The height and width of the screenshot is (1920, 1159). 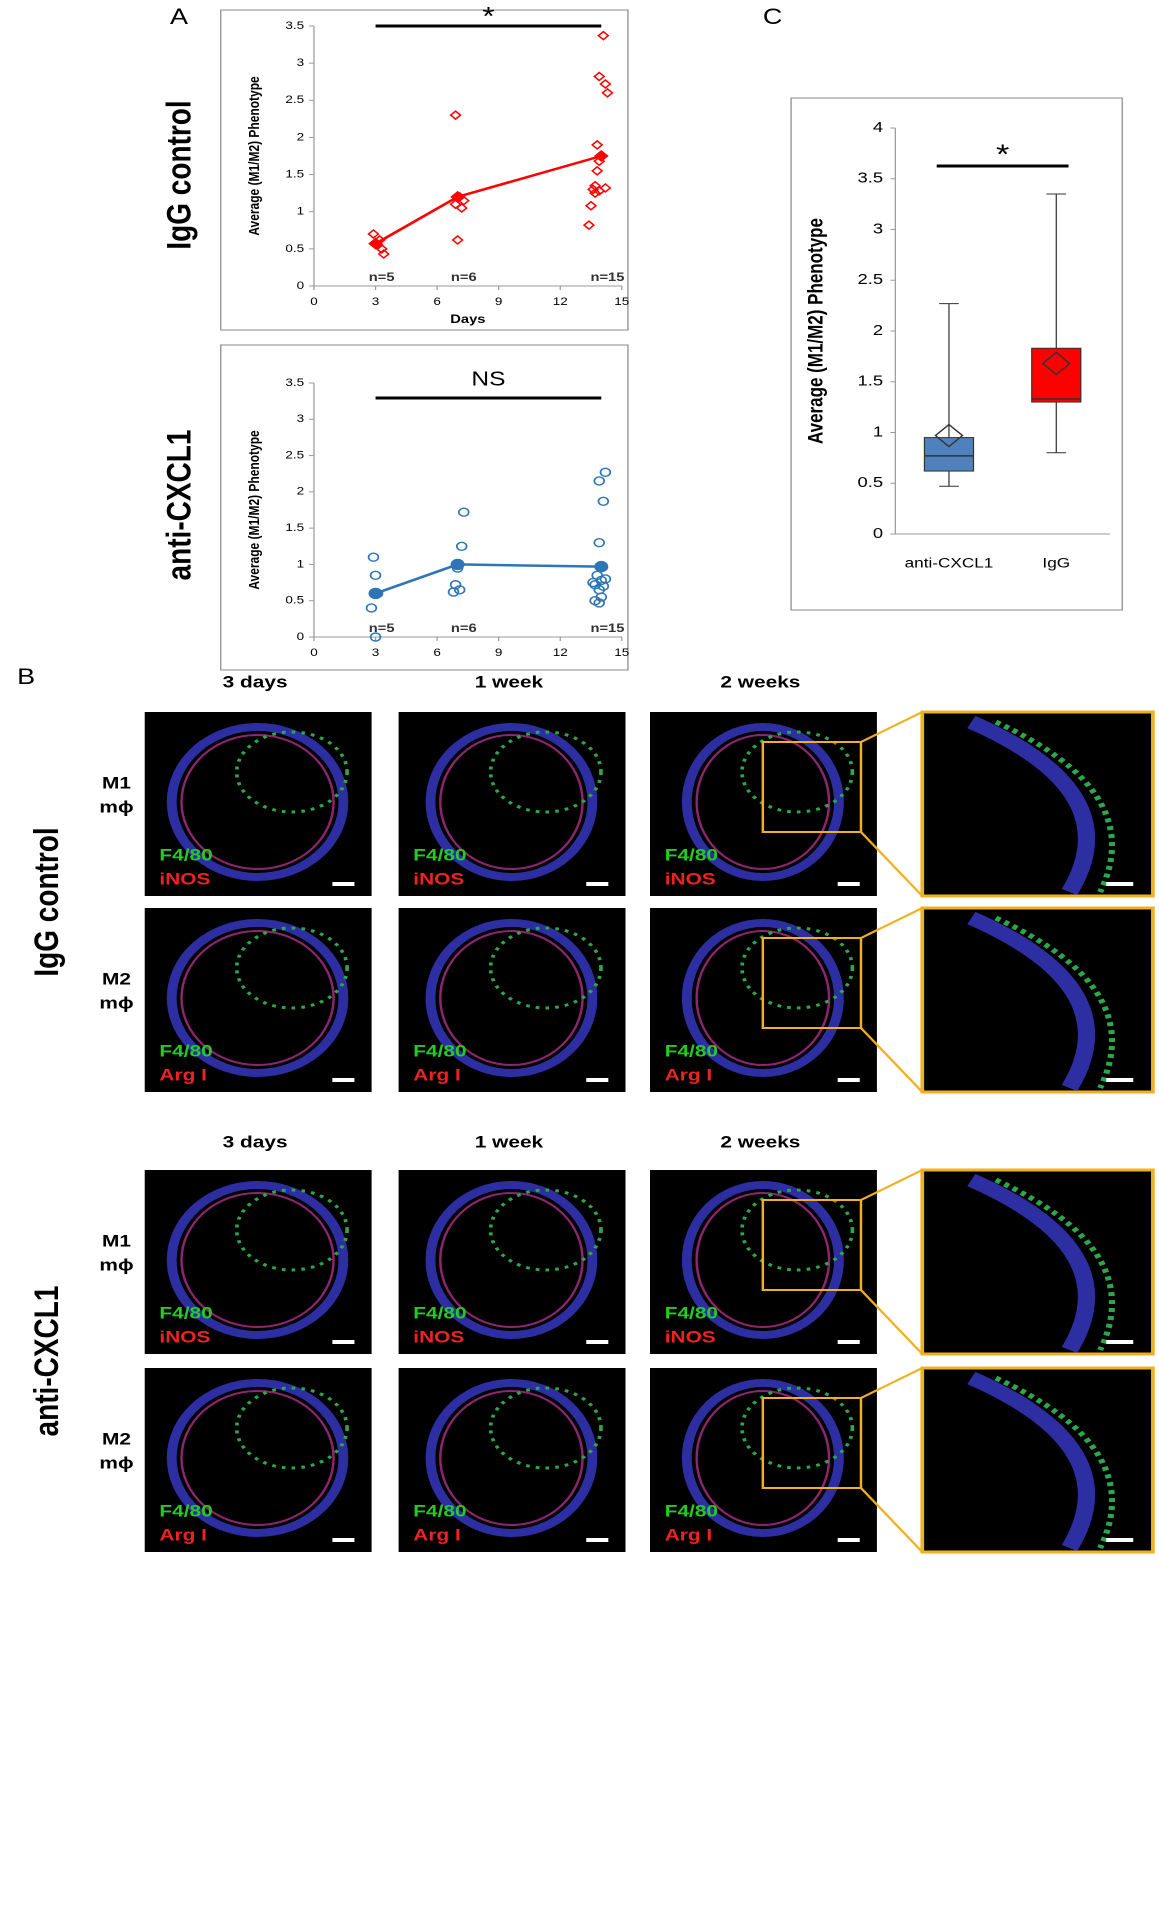 What do you see at coordinates (949, 454) in the screenshot?
I see `box` at bounding box center [949, 454].